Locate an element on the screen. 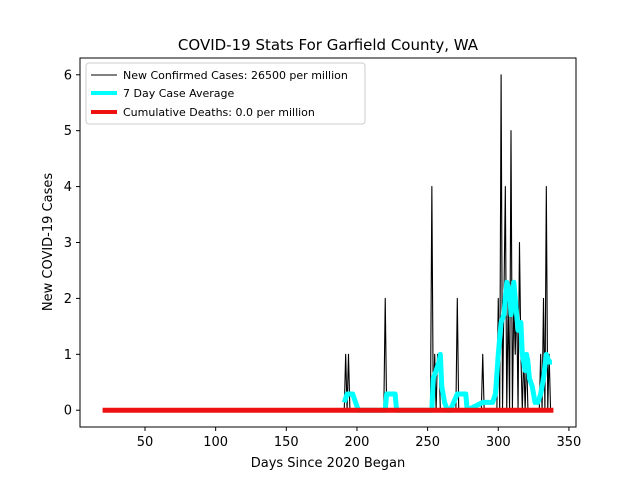 The image size is (640, 480). x-tick-label: 150 is located at coordinates (286, 442).